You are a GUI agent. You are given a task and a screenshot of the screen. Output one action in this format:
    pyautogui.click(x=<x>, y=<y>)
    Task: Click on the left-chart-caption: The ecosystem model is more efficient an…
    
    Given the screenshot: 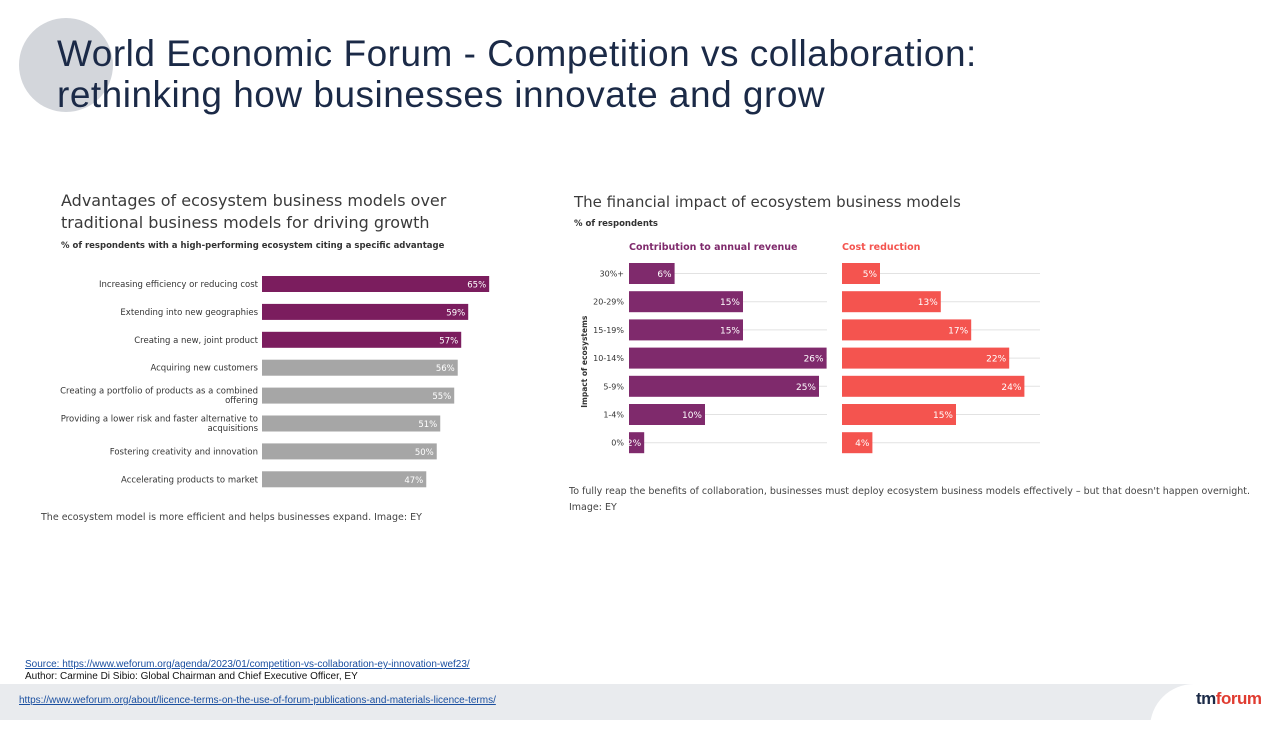 What is the action you would take?
    pyautogui.click(x=231, y=517)
    